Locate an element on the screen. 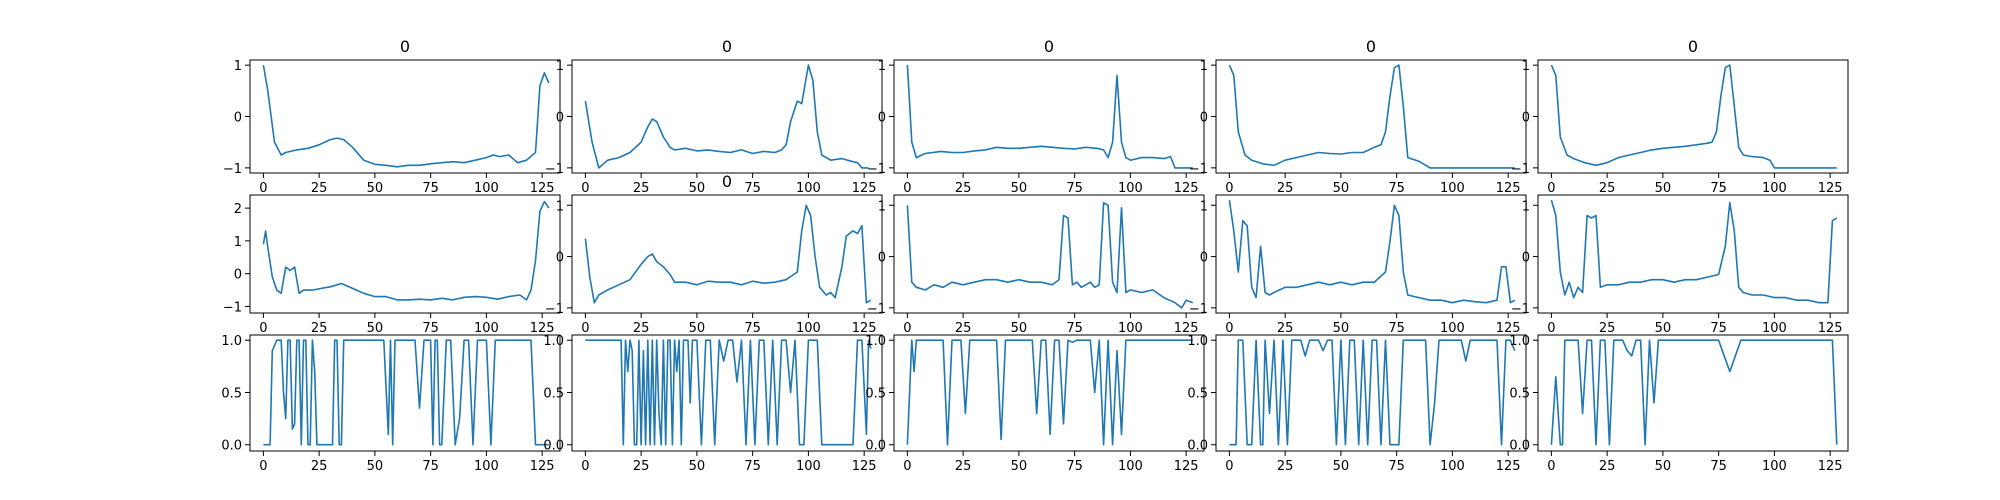 Image resolution: width=2000 pixels, height=500 pixels. subplot-r2-c0: 0 25 50 75 100 125 0.0 0.5 1.0 is located at coordinates (391, 404).